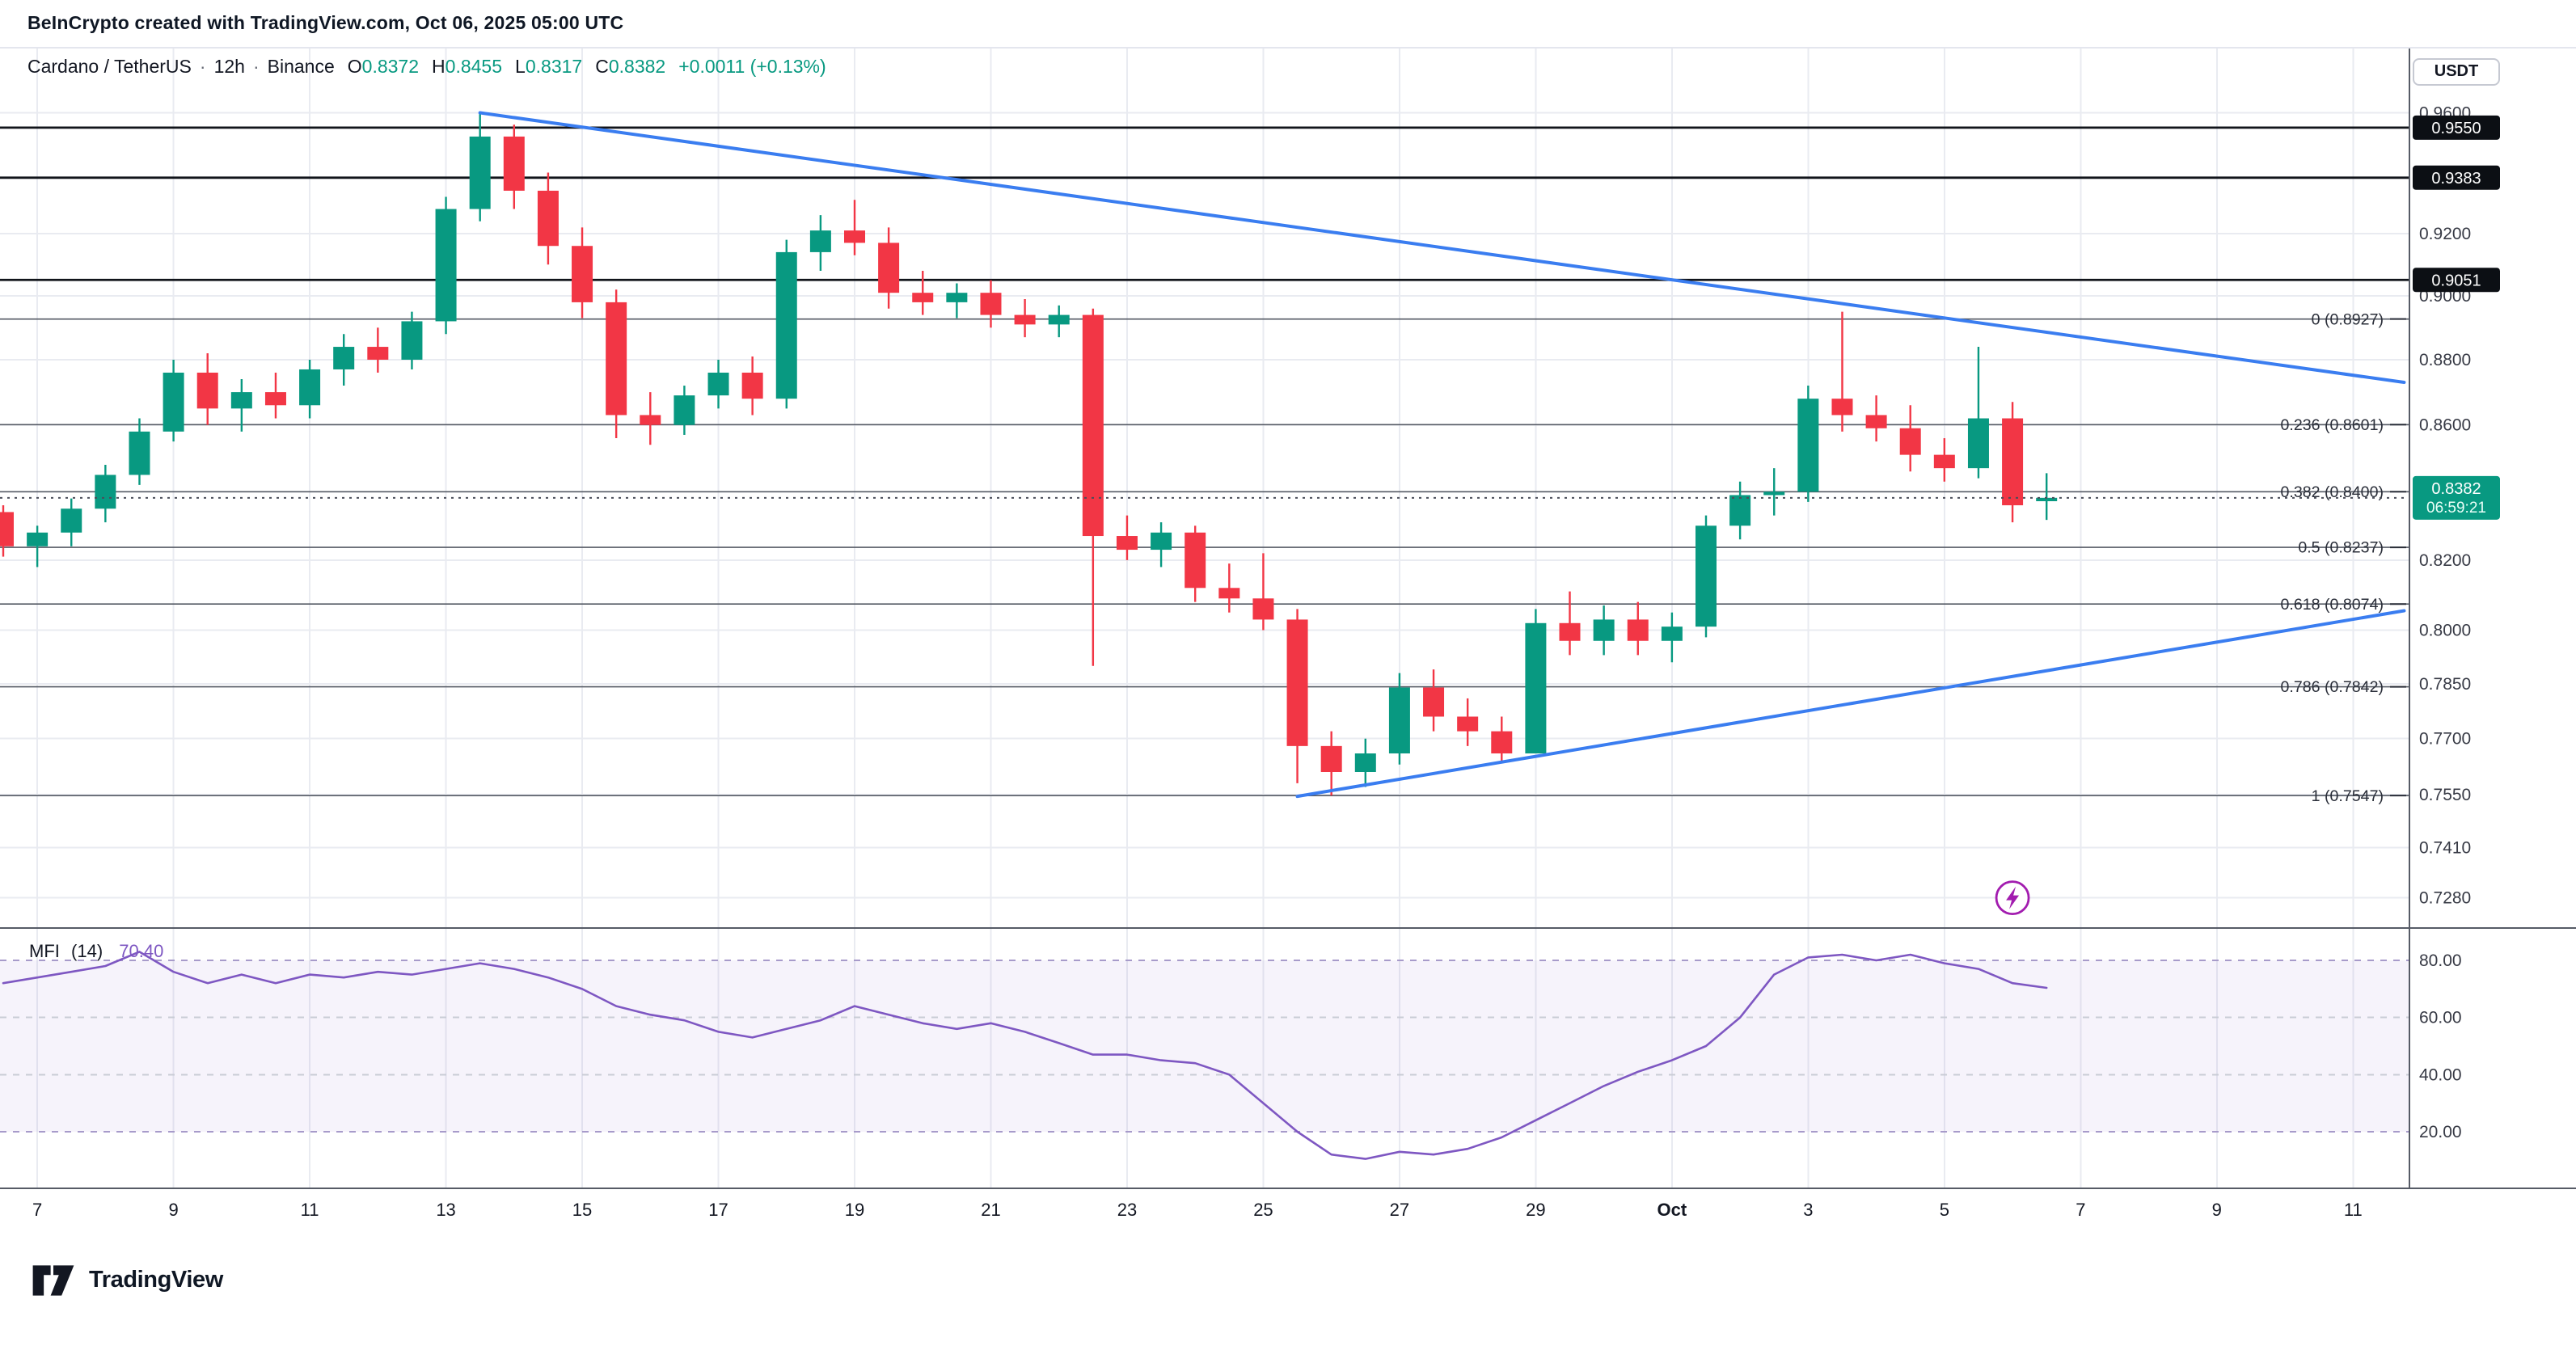 The width and height of the screenshot is (2576, 1350). What do you see at coordinates (390, 68) in the screenshot?
I see `open-value: 0.8372` at bounding box center [390, 68].